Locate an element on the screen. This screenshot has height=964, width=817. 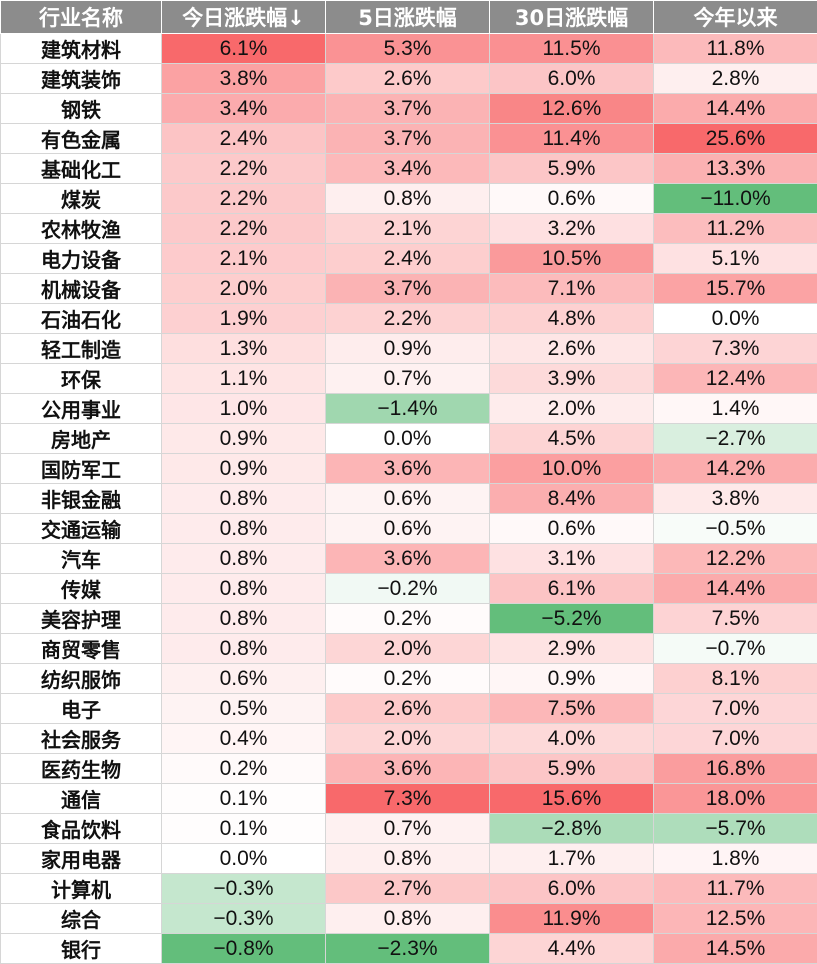
thirty-day-change-cell: 3.9% is located at coordinates (572, 379).